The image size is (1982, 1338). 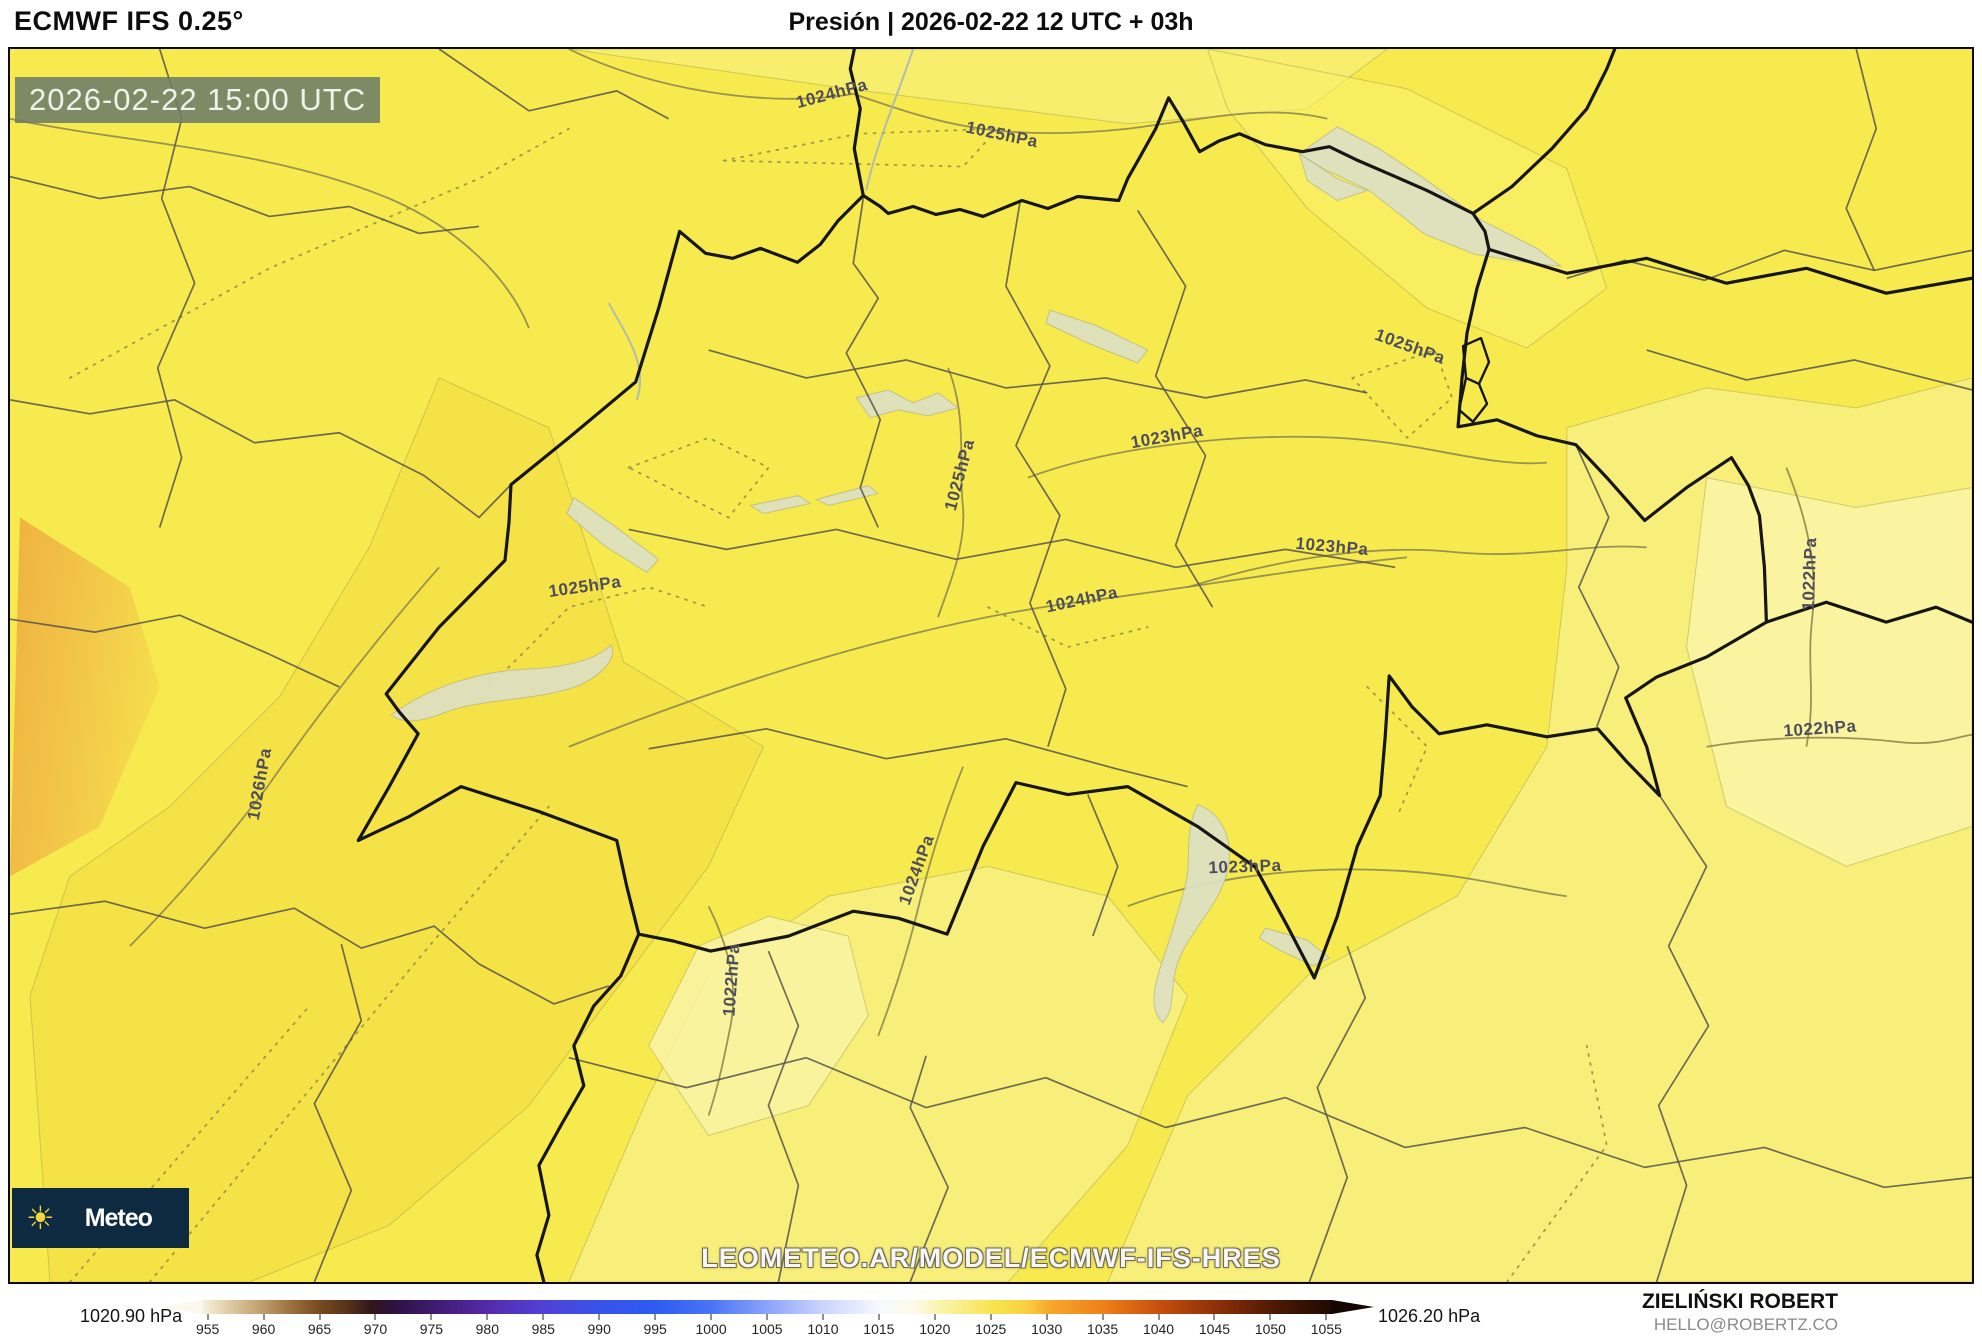 I want to click on colorbar-tick-label: 1045, so click(x=1214, y=1329).